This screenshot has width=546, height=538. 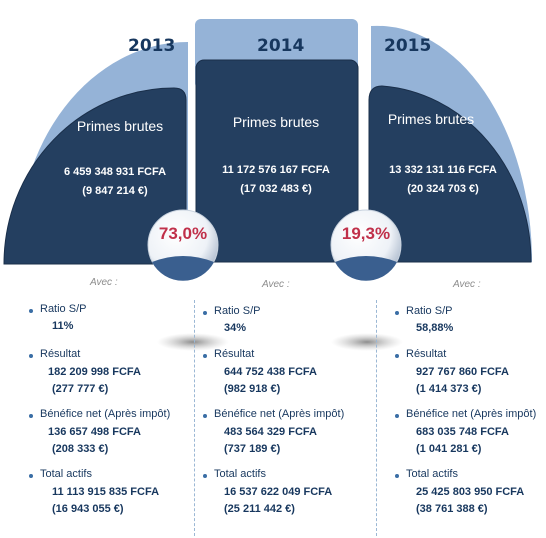 What do you see at coordinates (467, 284) in the screenshot?
I see `avec-label-2015: Avec :` at bounding box center [467, 284].